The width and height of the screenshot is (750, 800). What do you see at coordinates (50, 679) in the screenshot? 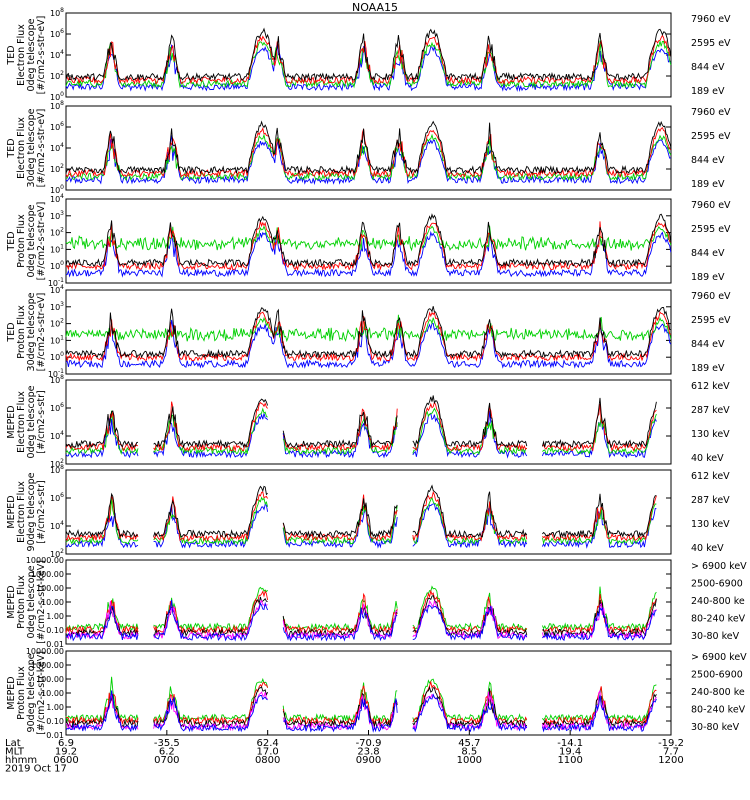
I see `y-tick-label: 100.00` at bounding box center [50, 679].